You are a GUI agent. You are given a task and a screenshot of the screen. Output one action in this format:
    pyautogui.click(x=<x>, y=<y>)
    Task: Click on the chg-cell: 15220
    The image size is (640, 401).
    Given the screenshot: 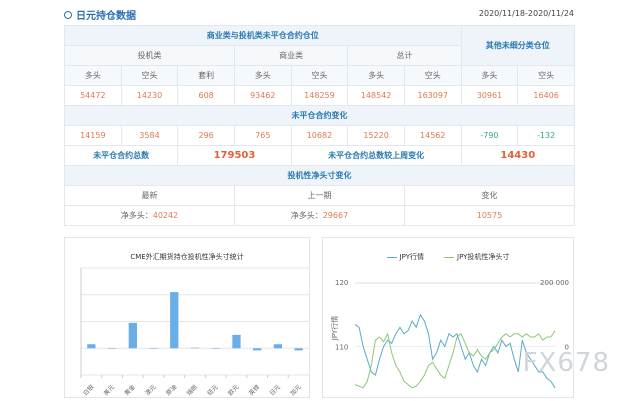 What is the action you would take?
    pyautogui.click(x=376, y=135)
    